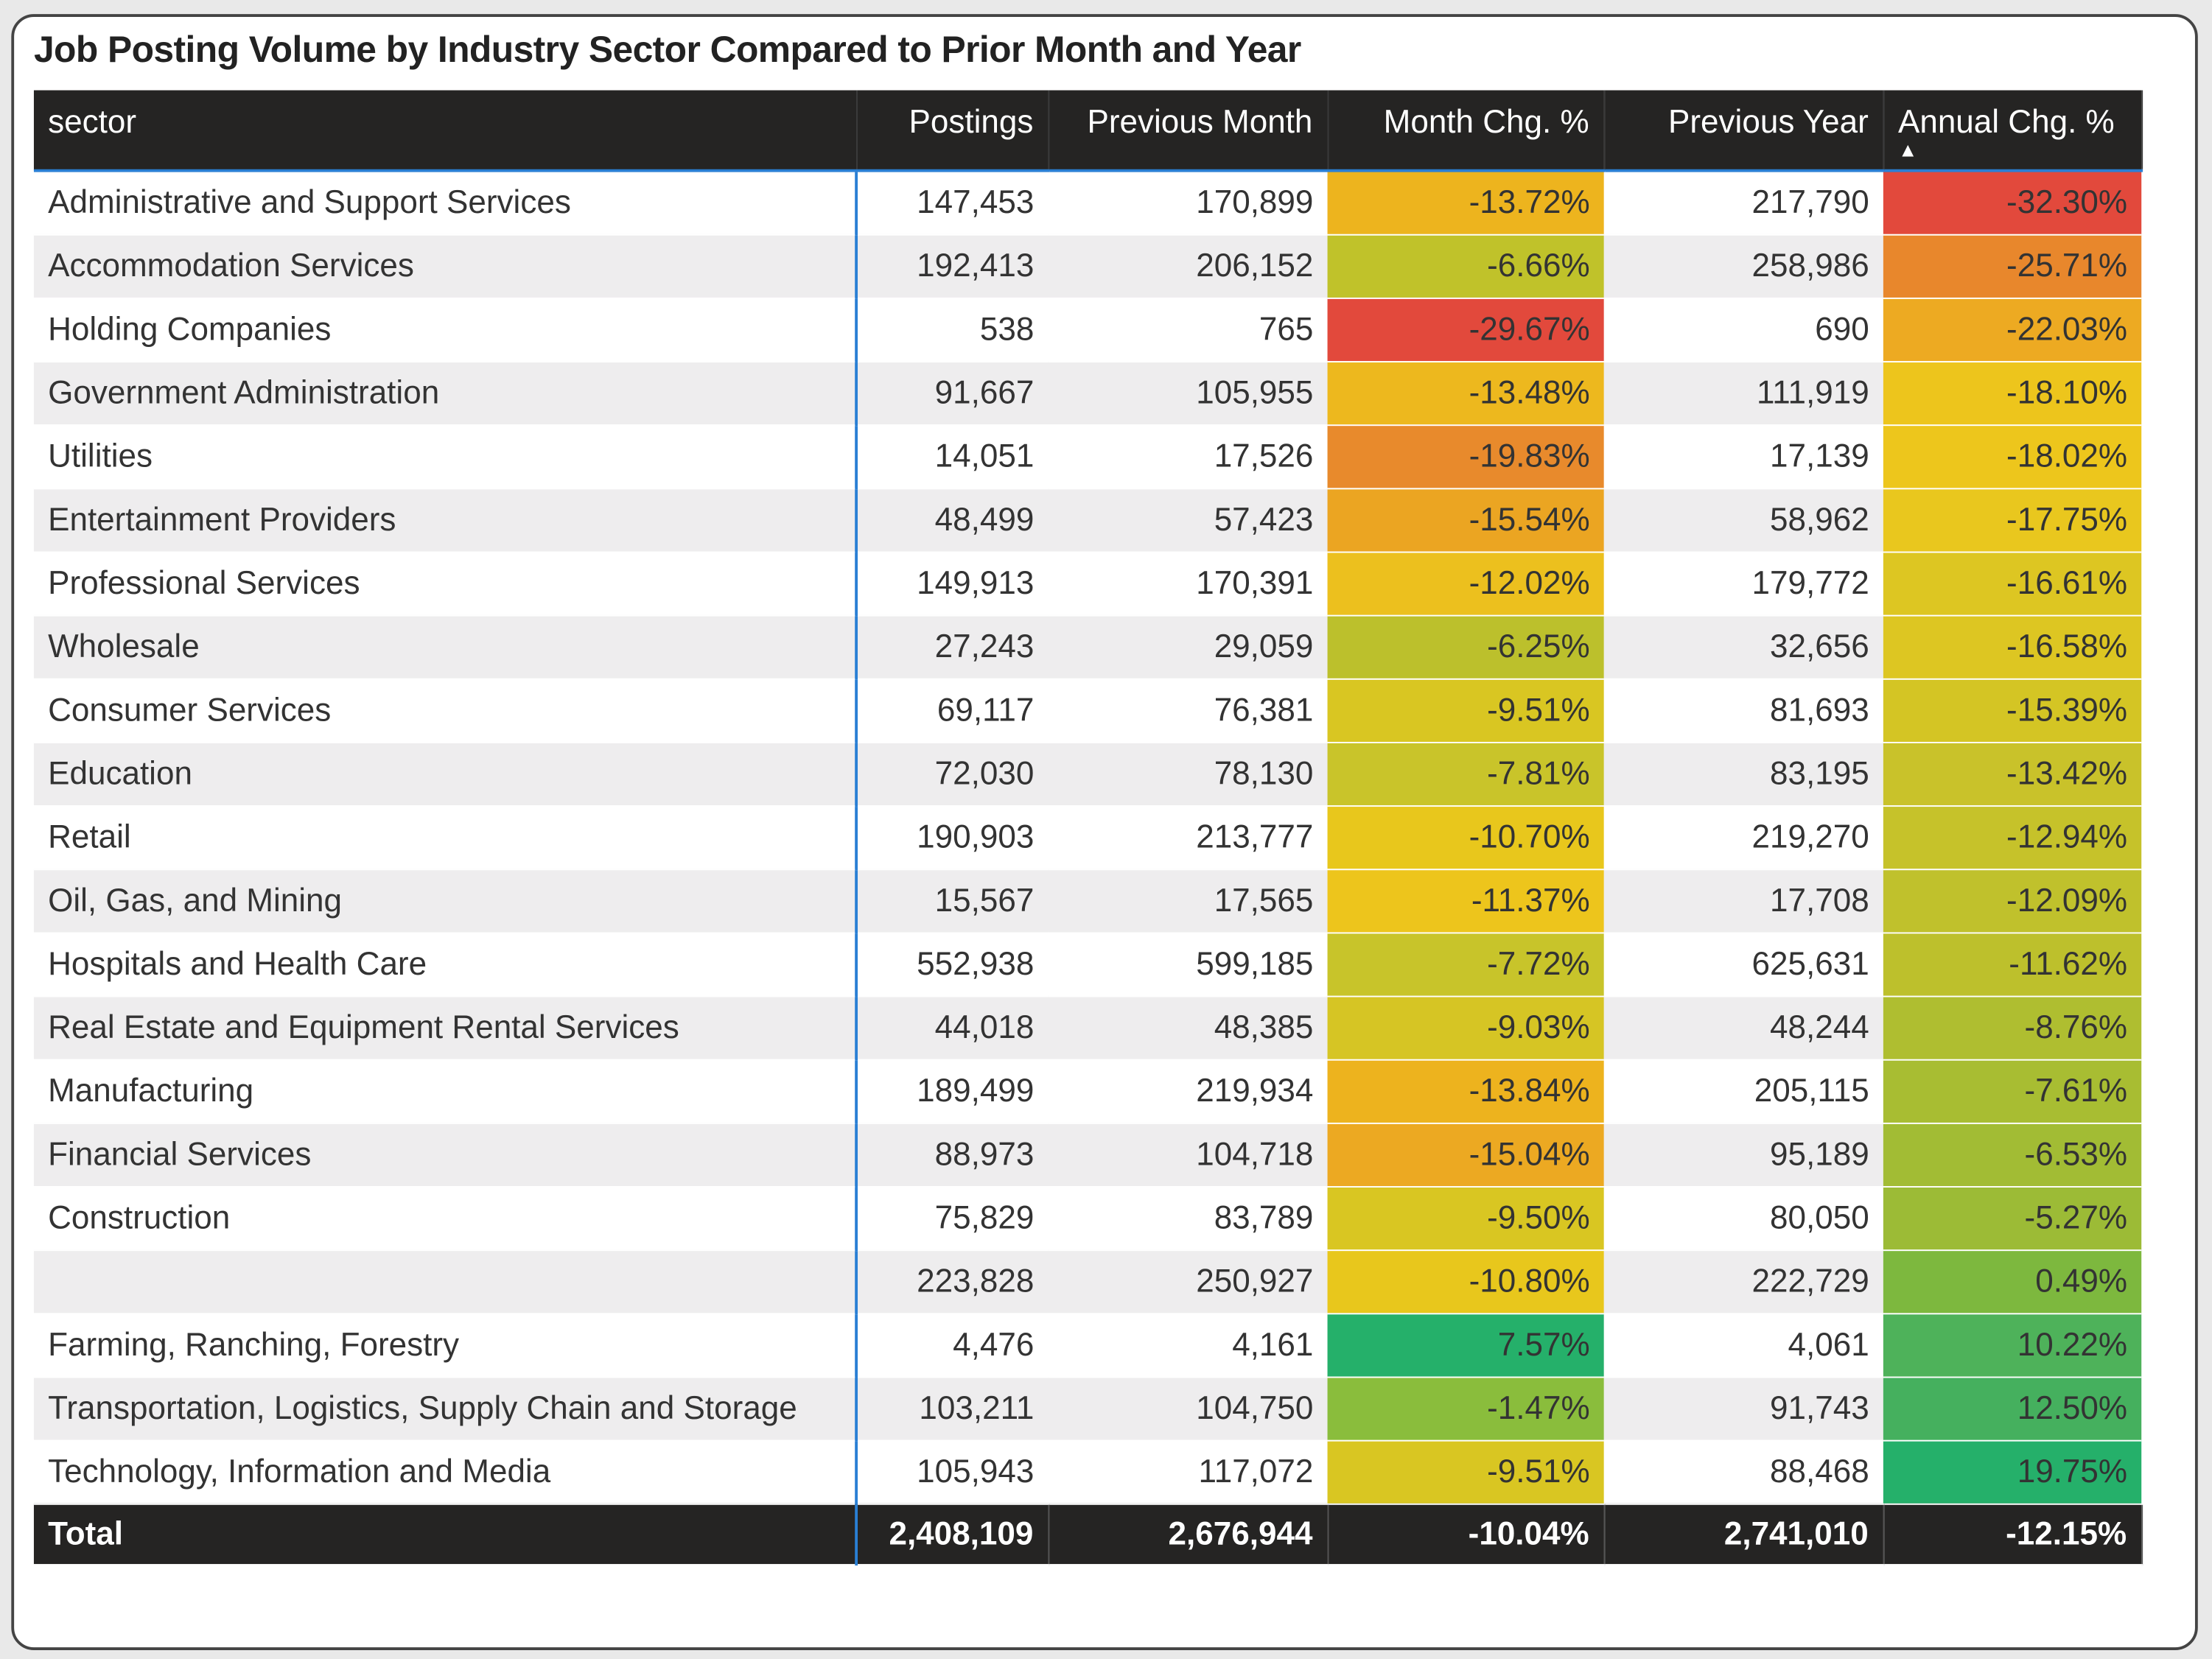 Image resolution: width=2212 pixels, height=1659 pixels. Describe the element at coordinates (1188, 1219) in the screenshot. I see `cell-previous-month: 83,789` at that location.